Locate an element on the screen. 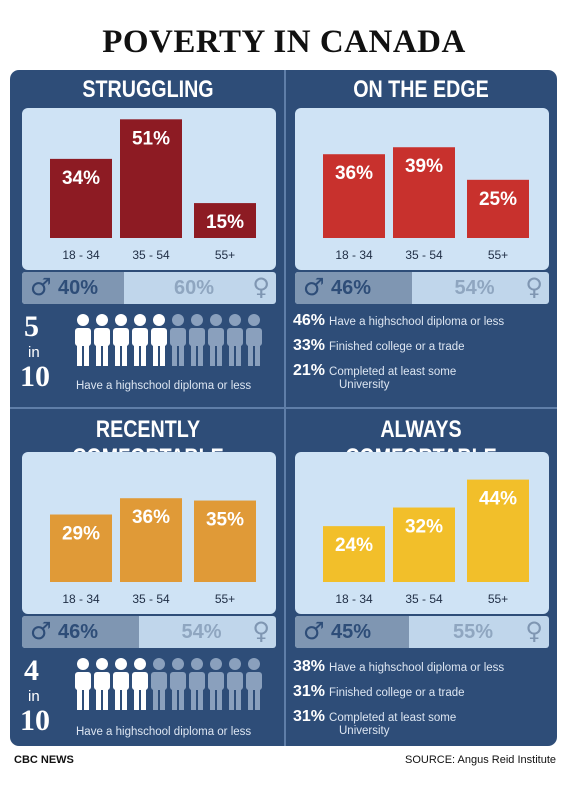  age-chart: 29% 18 - 34 36% 35 - 54 35% 55+ is located at coordinates (149, 533).